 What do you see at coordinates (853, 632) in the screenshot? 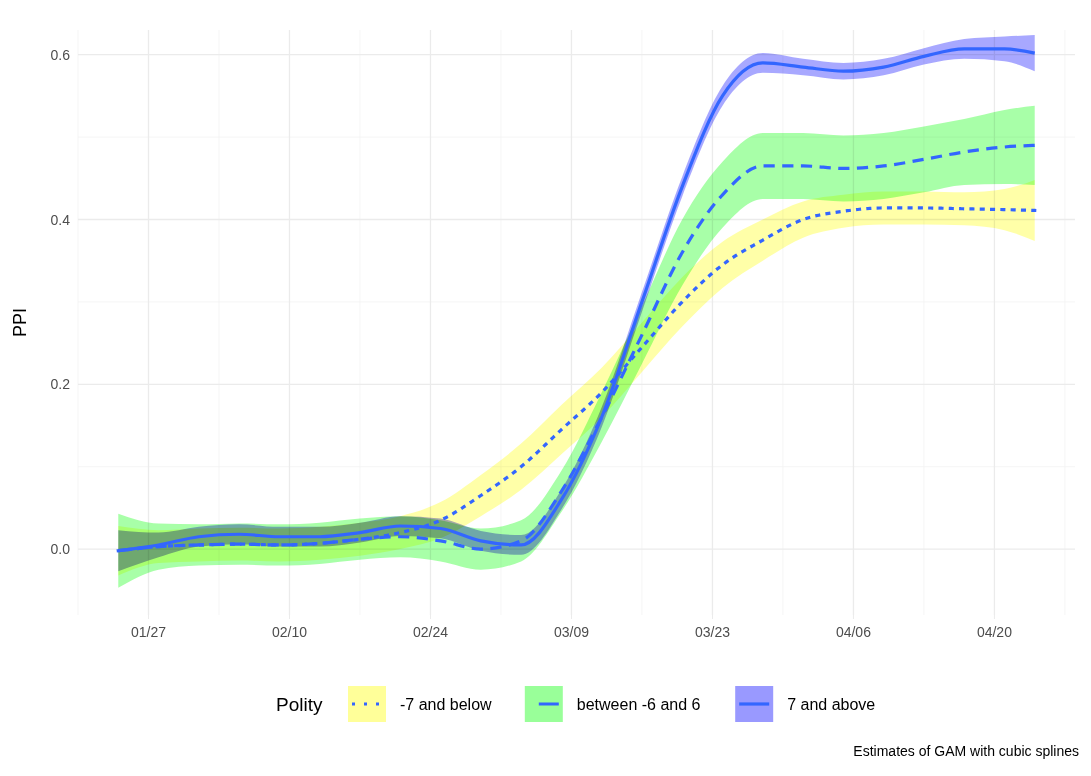
I see `x-tick-label: 04/06` at bounding box center [853, 632].